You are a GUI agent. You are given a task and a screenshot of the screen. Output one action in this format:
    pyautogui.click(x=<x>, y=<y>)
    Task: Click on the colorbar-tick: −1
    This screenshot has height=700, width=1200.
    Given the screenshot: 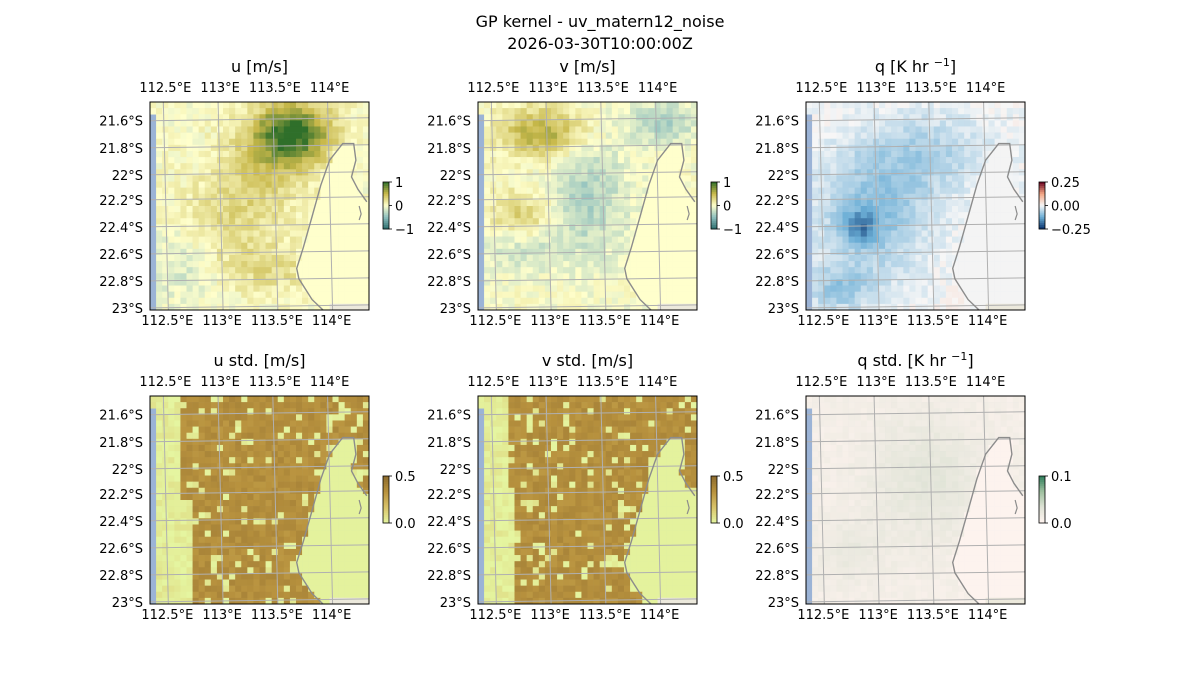 What is the action you would take?
    pyautogui.click(x=732, y=230)
    